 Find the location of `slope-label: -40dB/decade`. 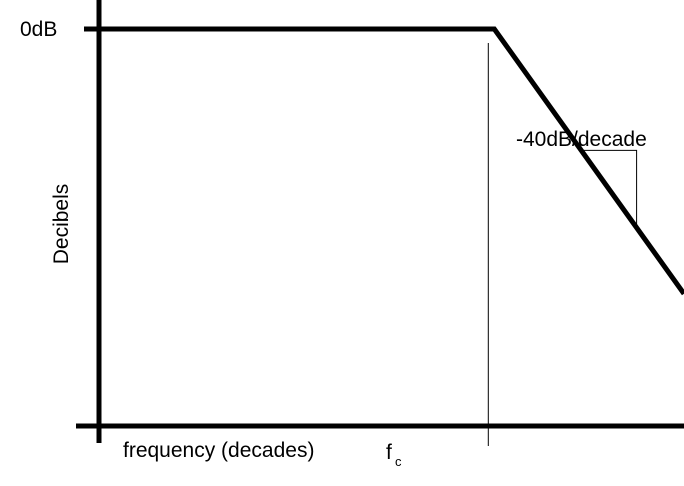

slope-label: -40dB/decade is located at coordinates (581, 139).